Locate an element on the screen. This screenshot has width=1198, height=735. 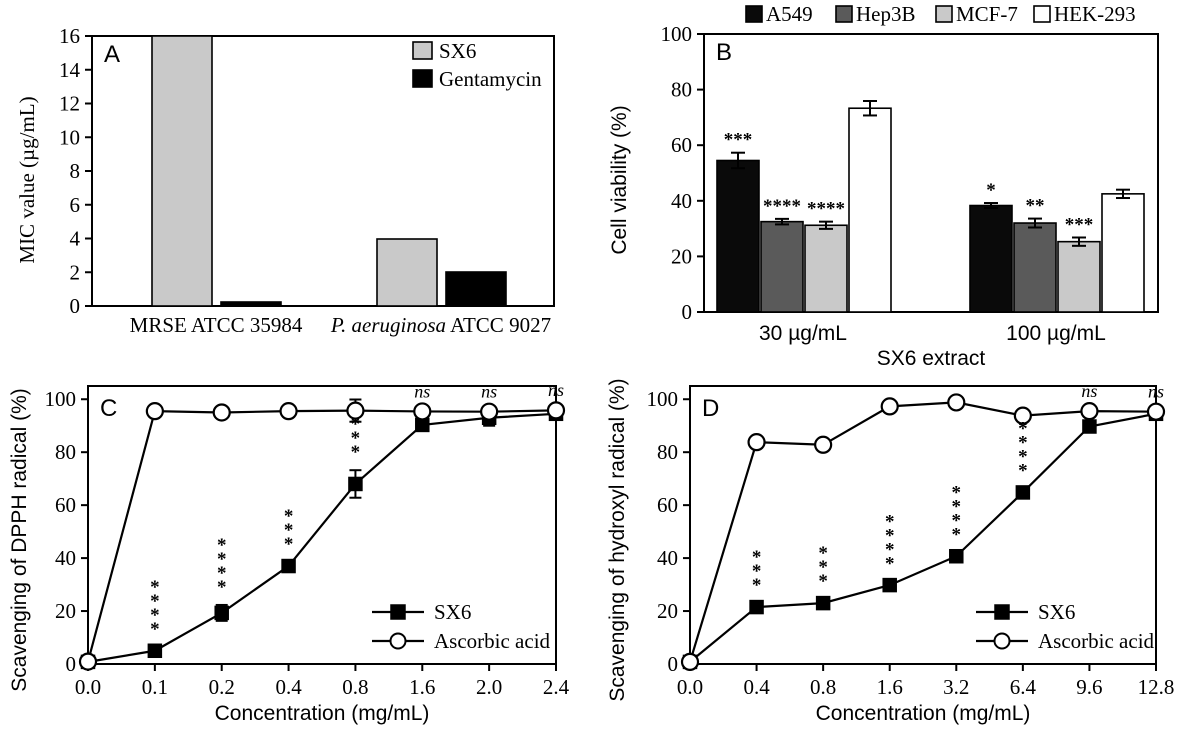
legend-swatch-sx6 is located at coordinates (422, 50).